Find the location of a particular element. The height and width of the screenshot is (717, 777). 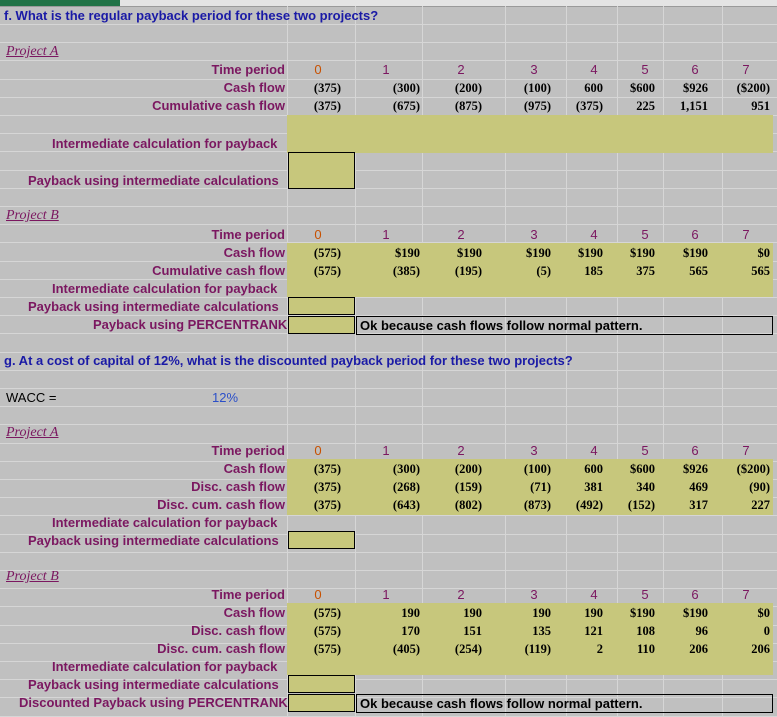

value-cell: 108 is located at coordinates (645, 631).